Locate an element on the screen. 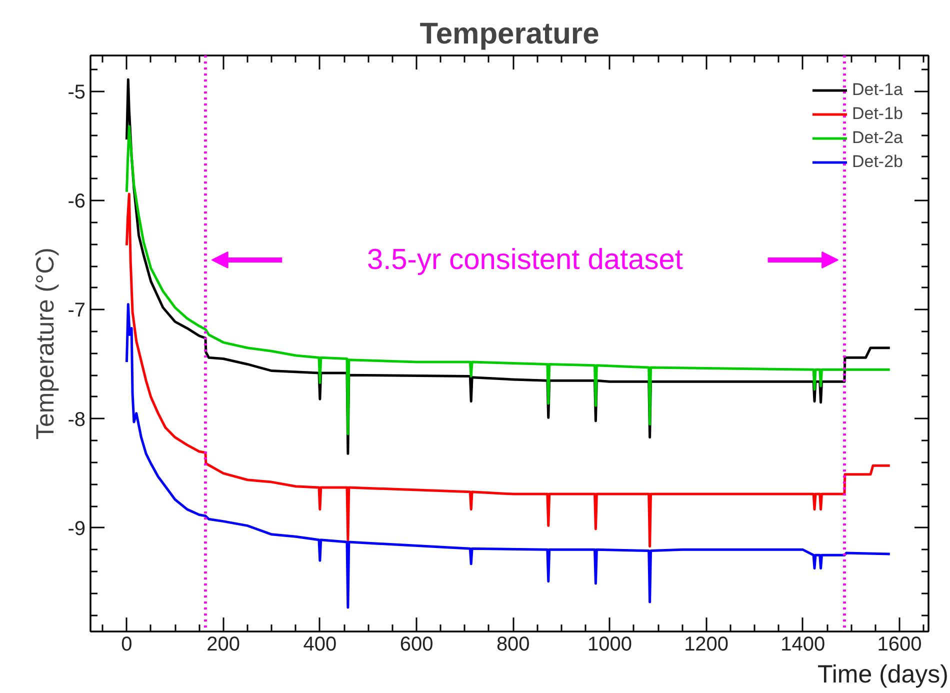 The image size is (950, 693). x-tick-label: 400 is located at coordinates (320, 645).